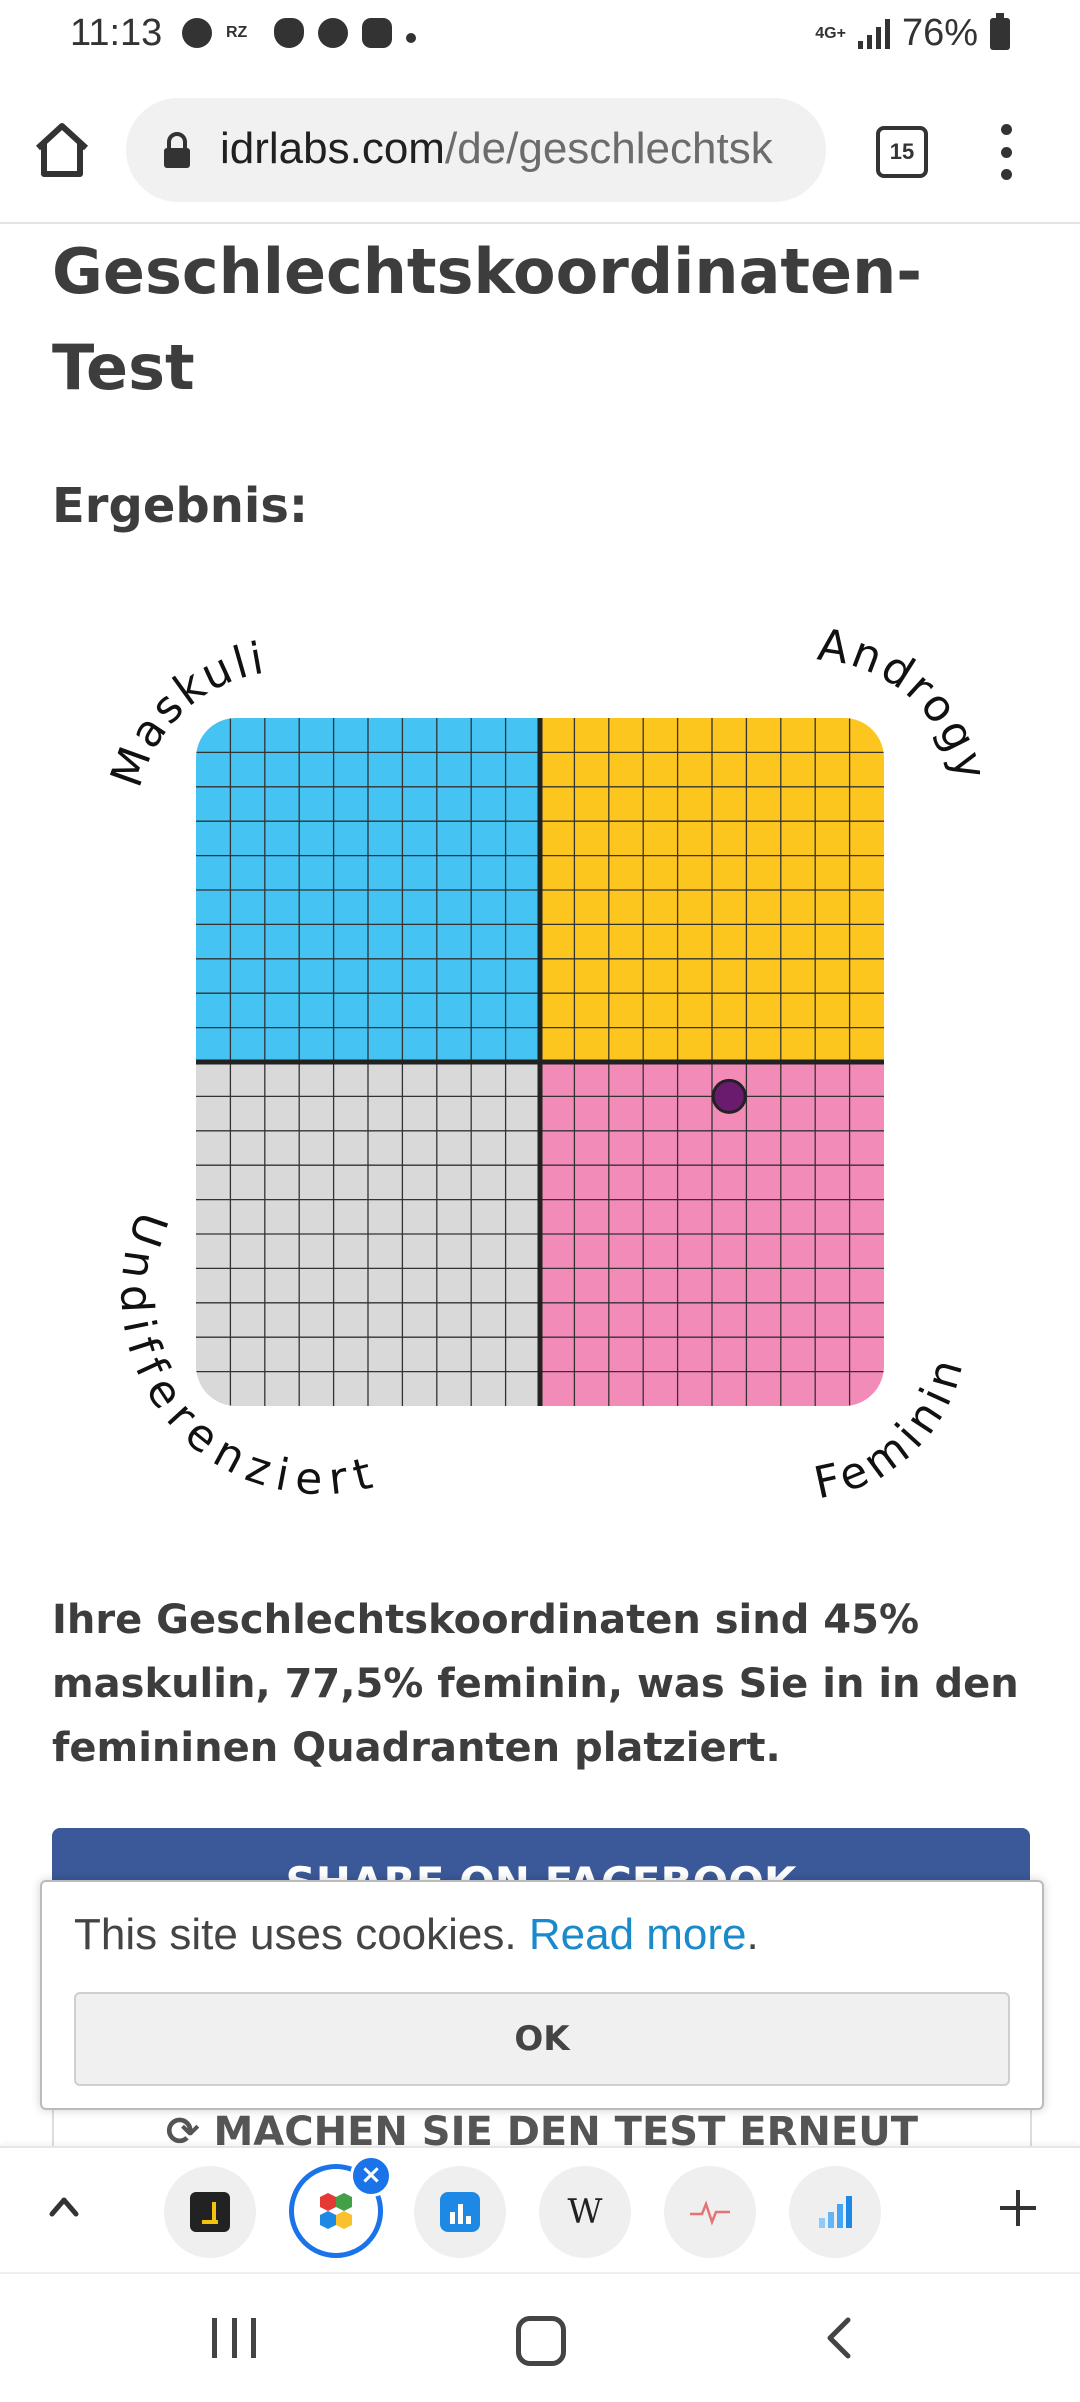 The width and height of the screenshot is (1080, 2402). What do you see at coordinates (637, 1934) in the screenshot?
I see `read-more-link: Read more` at bounding box center [637, 1934].